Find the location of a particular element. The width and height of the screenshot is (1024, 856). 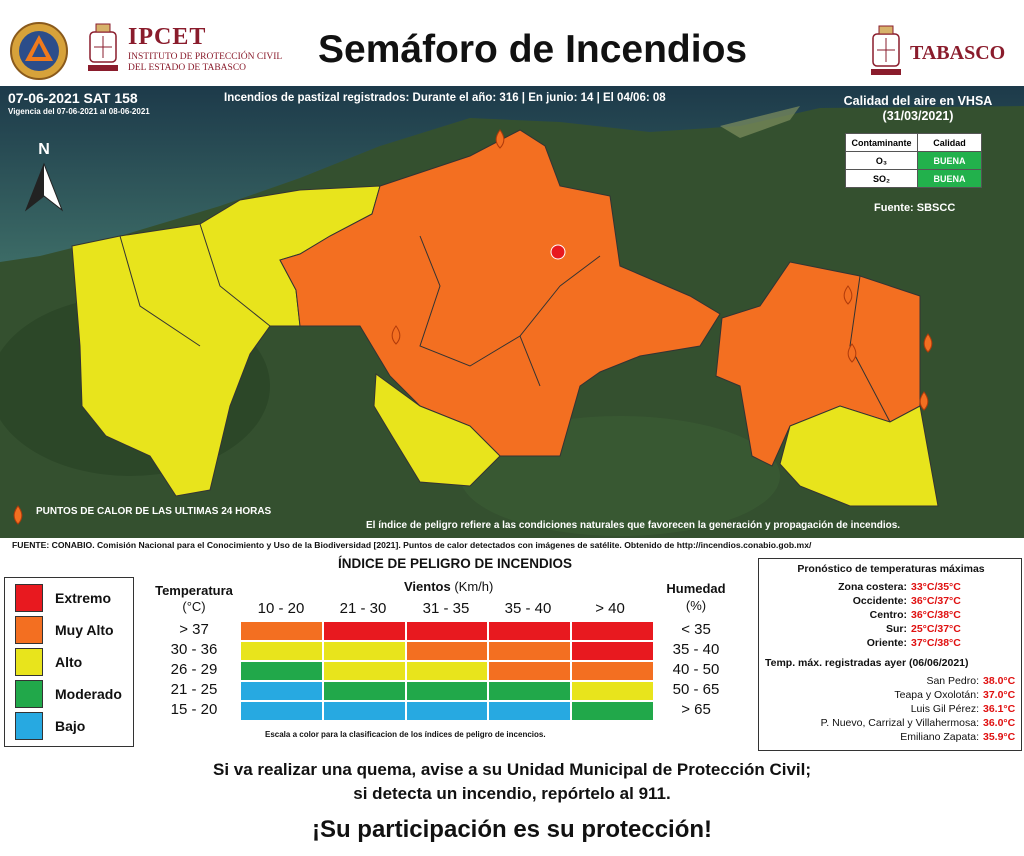

slogan: ¡Su participación es su protección! is located at coordinates (512, 829).